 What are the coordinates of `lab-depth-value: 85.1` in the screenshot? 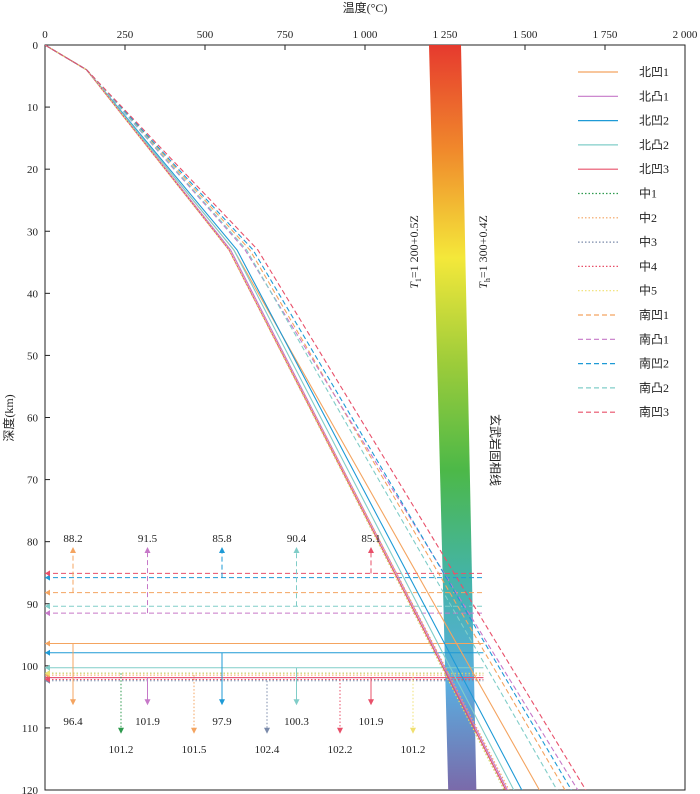 It's located at (370, 539).